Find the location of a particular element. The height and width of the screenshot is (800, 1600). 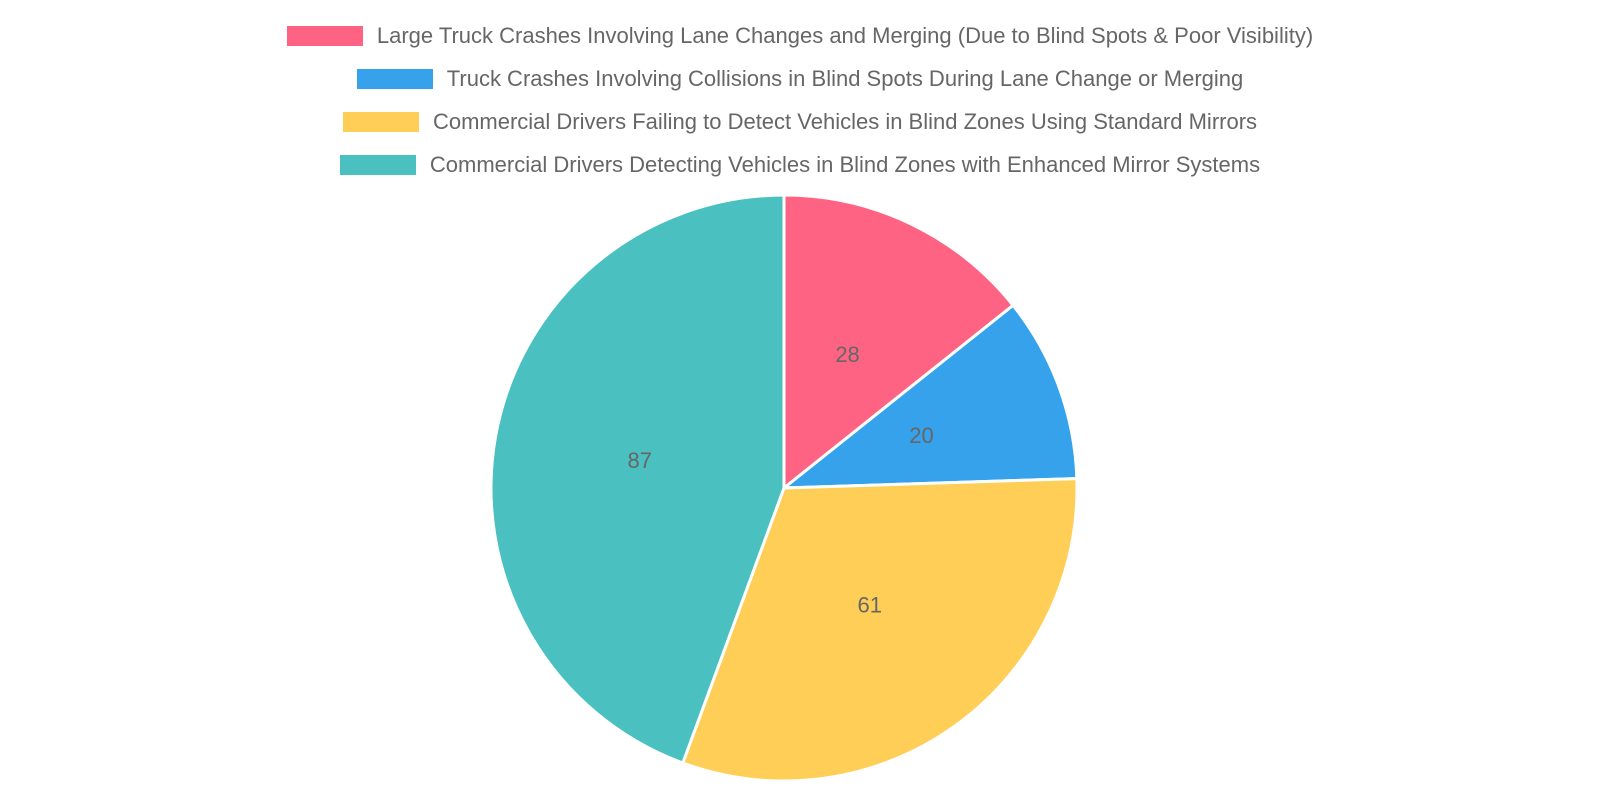

slice-value-label-2: 61 is located at coordinates (869, 605).